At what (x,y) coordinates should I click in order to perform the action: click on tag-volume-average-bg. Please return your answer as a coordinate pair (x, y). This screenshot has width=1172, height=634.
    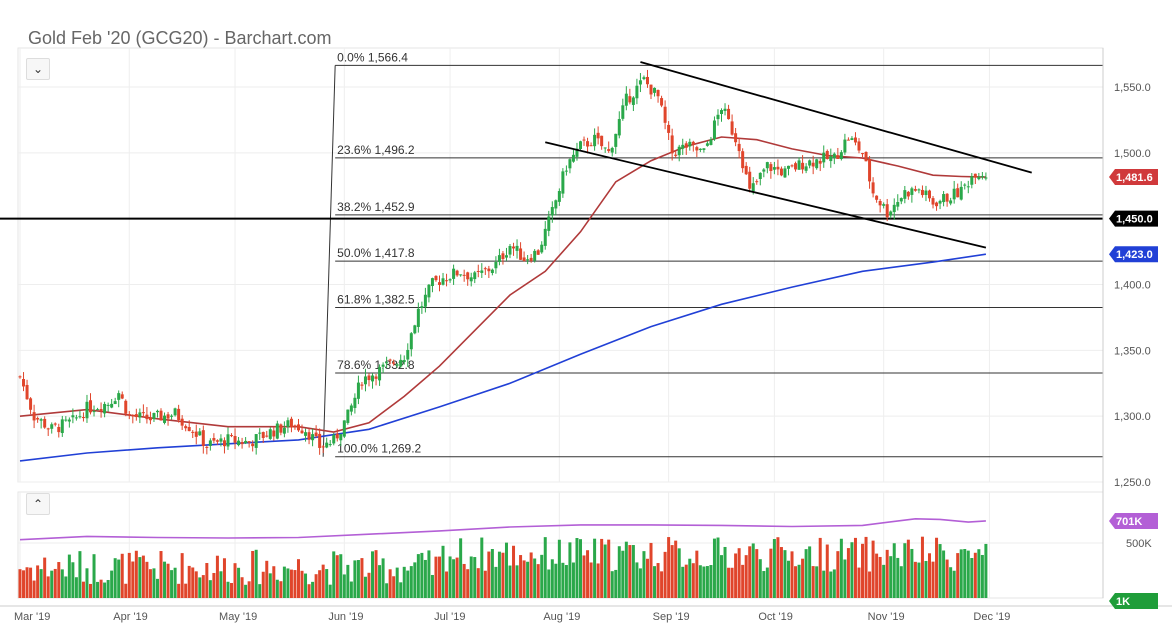
    Looking at the image, I should click on (1133, 521).